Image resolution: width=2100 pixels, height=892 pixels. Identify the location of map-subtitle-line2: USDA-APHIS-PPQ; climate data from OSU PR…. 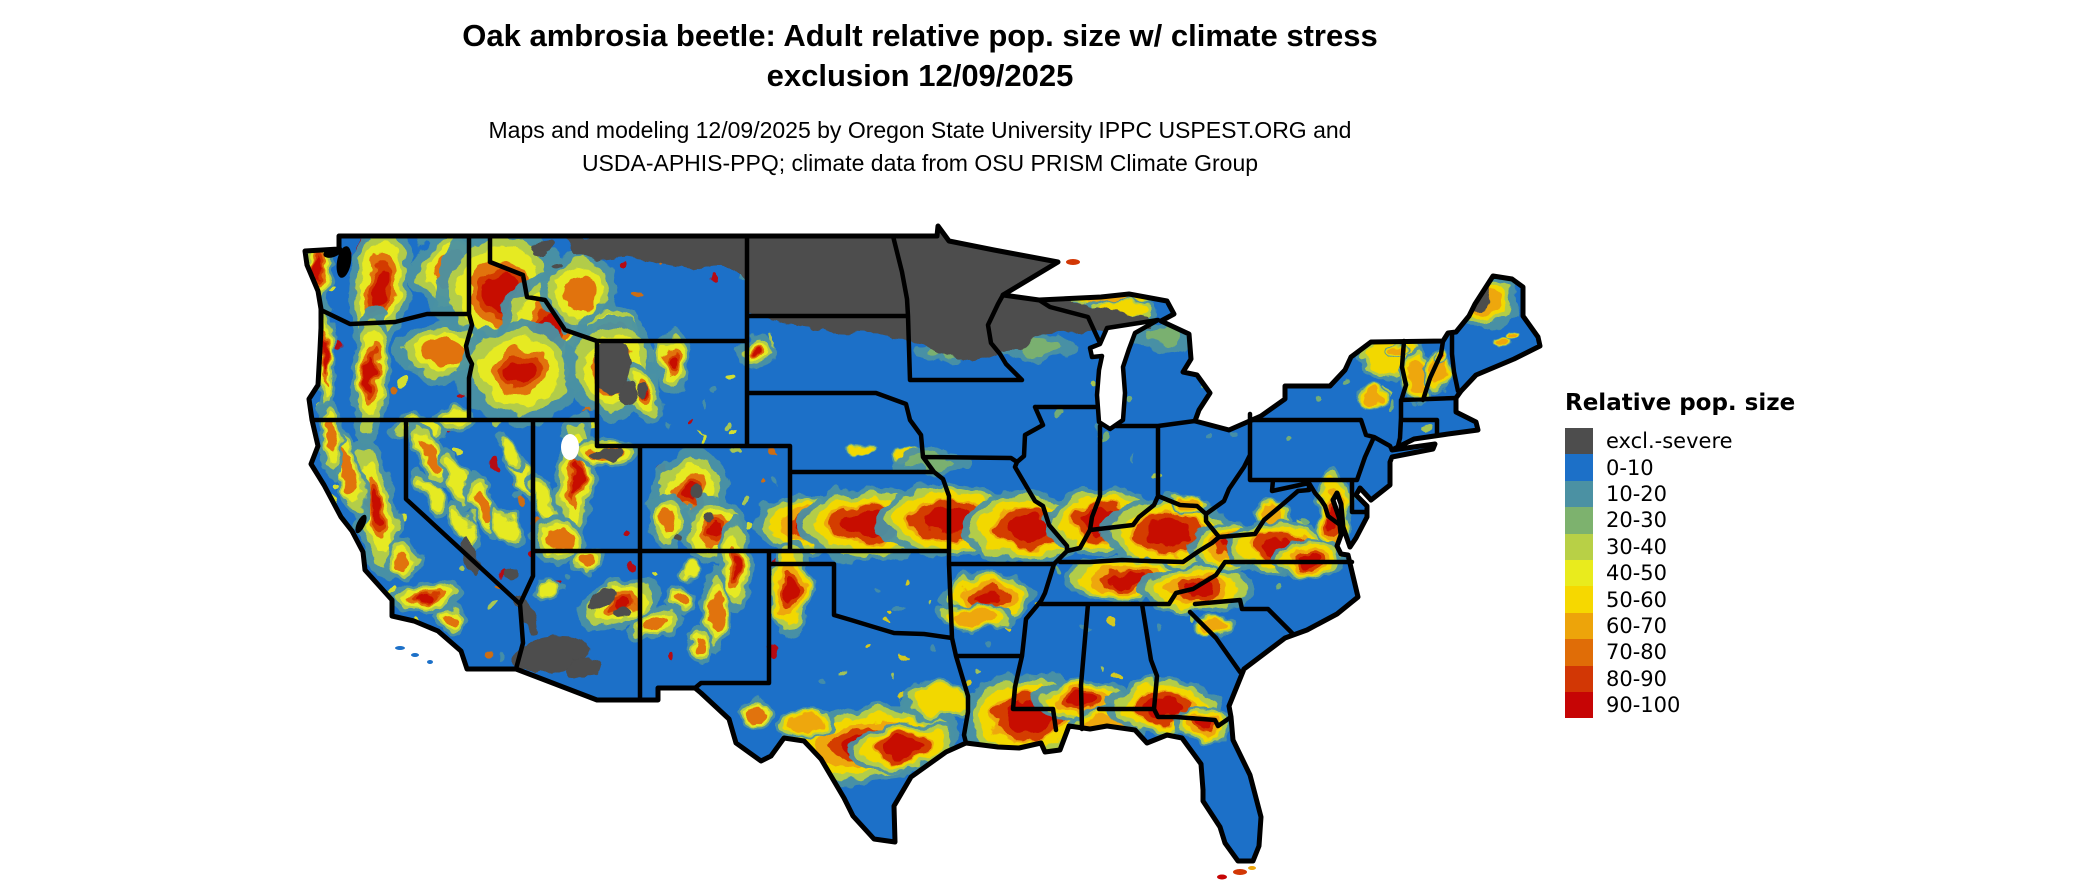
(920, 163).